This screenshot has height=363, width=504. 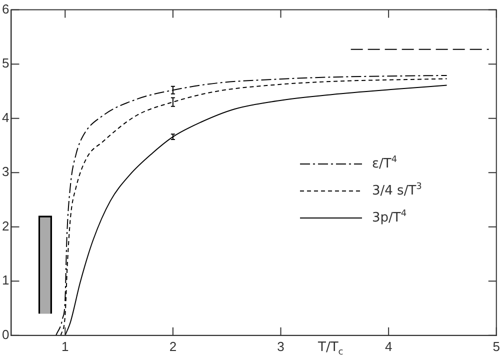 I want to click on x-tick-label: 4, so click(x=388, y=346).